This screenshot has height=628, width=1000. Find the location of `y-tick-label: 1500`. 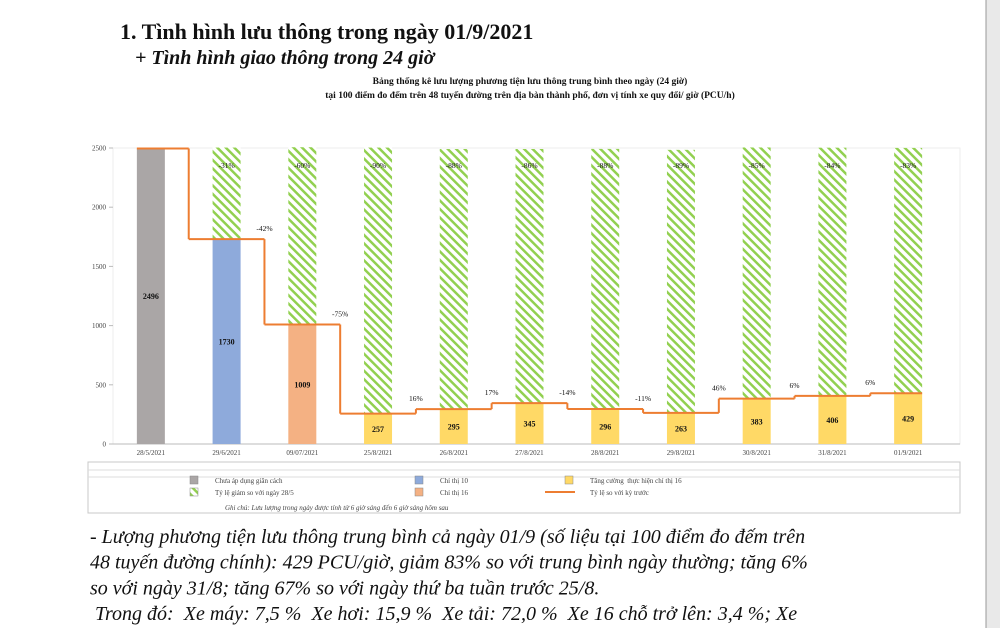

y-tick-label: 1500 is located at coordinates (99, 267).